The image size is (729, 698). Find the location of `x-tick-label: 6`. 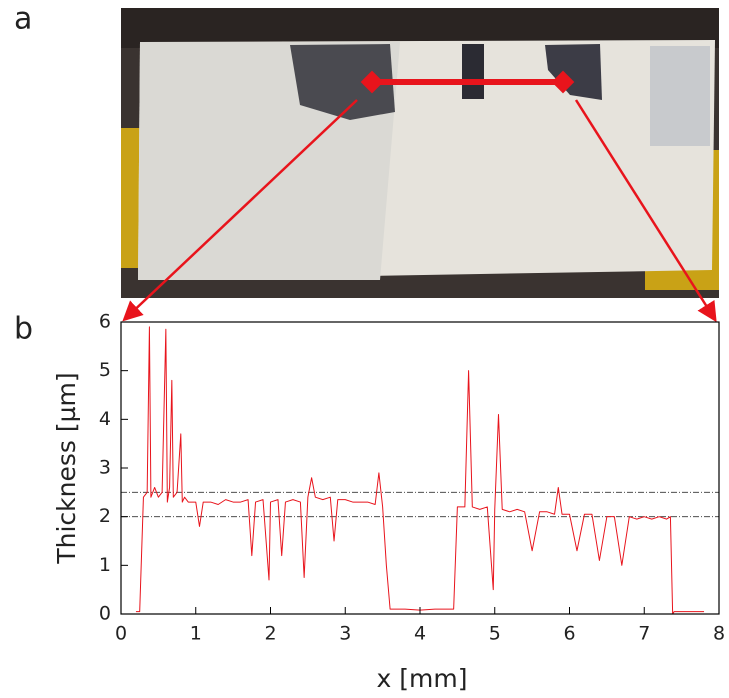

x-tick-label: 6 is located at coordinates (569, 634).